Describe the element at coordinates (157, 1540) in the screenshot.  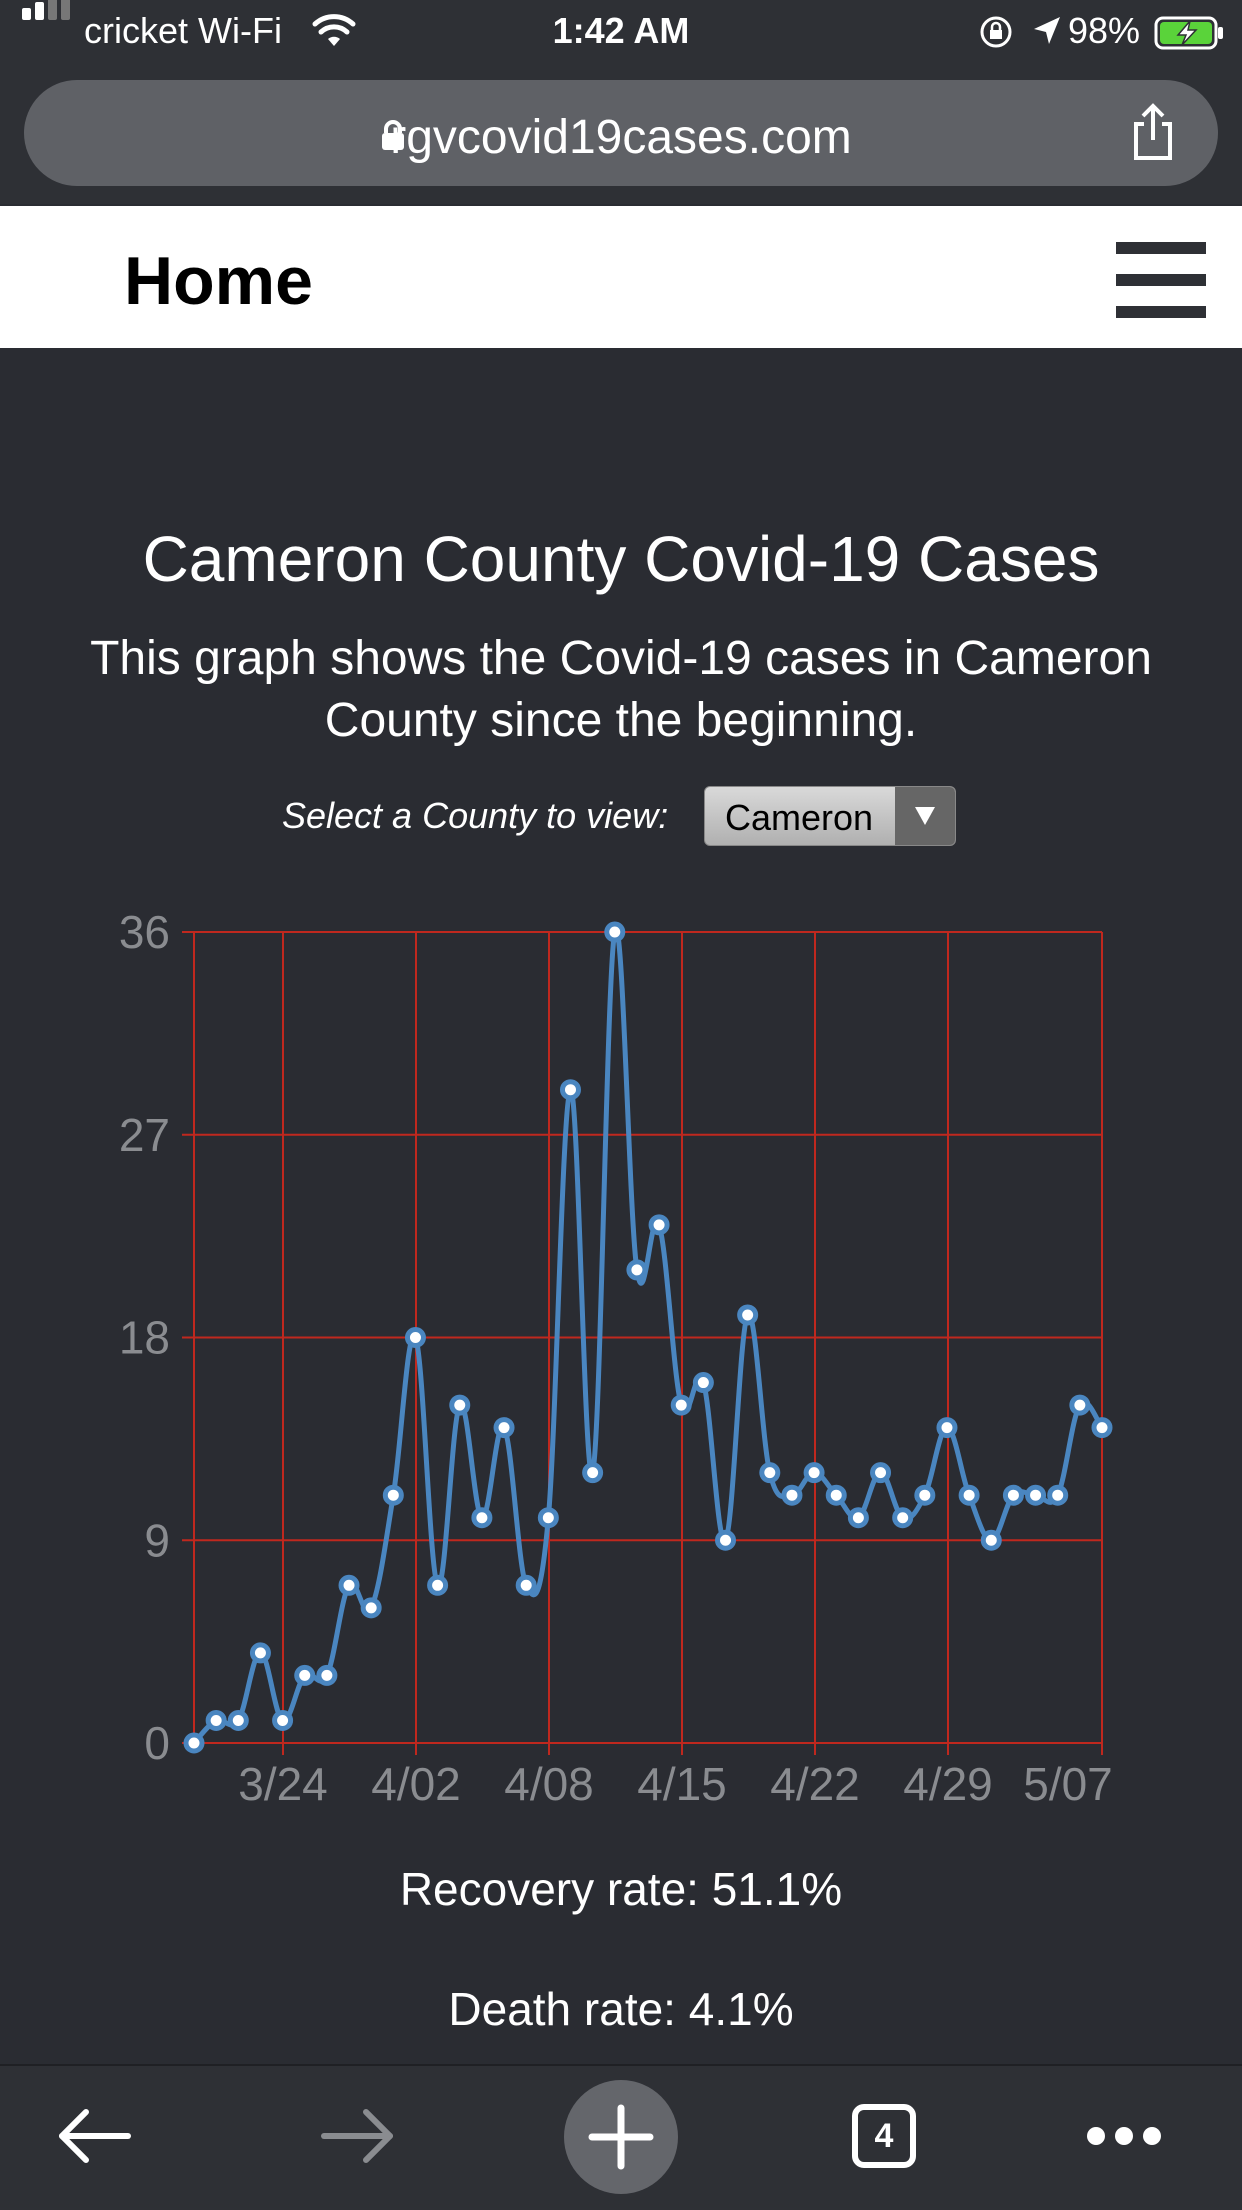
I see `y-tick-label: 9` at that location.